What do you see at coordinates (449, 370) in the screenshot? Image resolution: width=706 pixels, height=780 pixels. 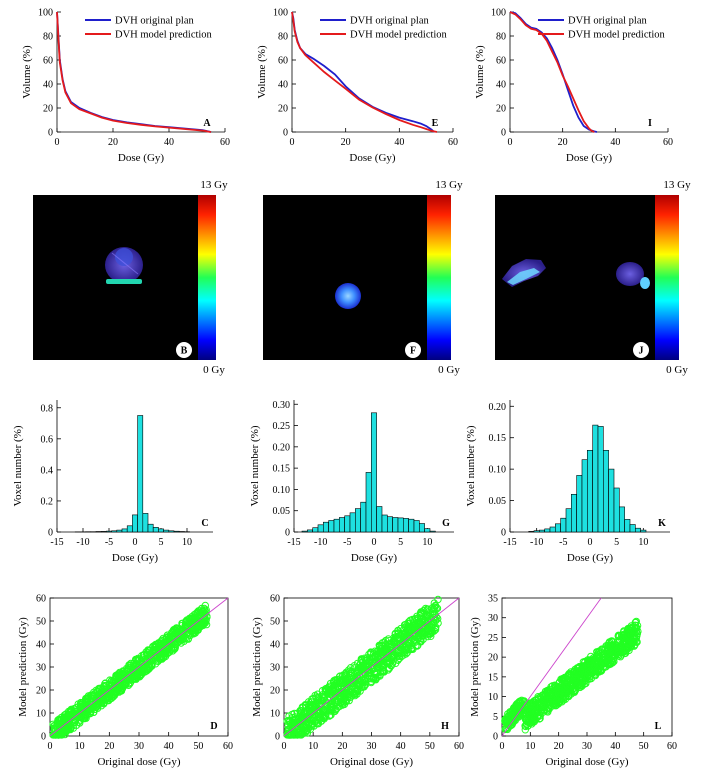 I see `colorbar-min-label: 0 Gy` at bounding box center [449, 370].